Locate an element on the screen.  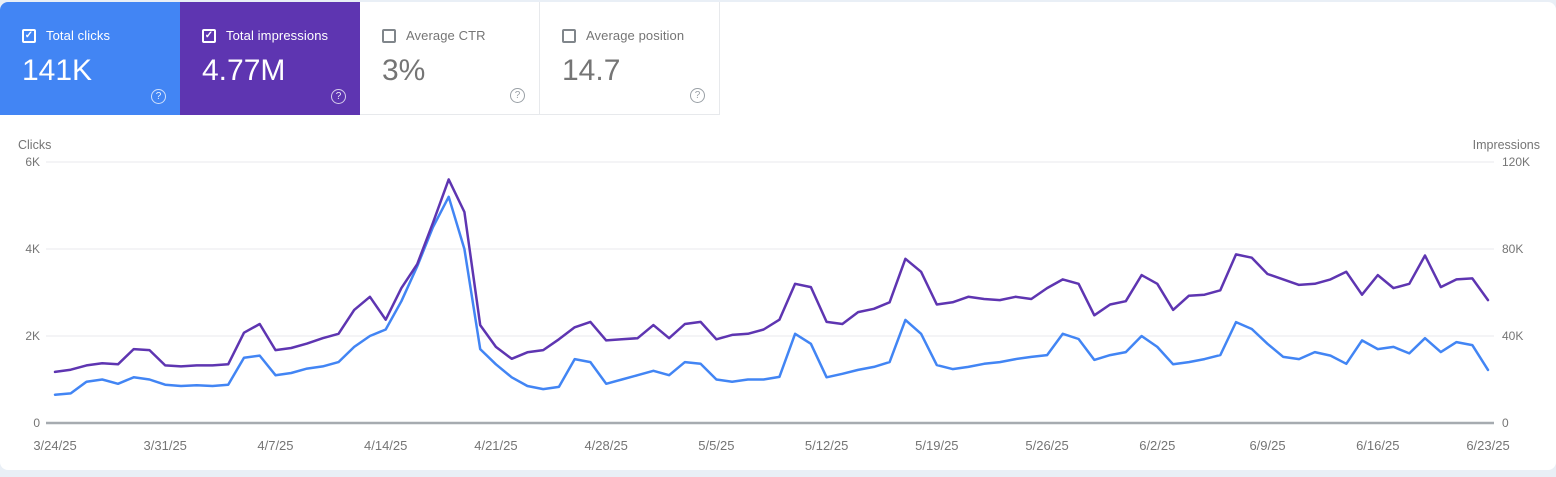
right-axis-title: Impressions is located at coordinates (1506, 145).